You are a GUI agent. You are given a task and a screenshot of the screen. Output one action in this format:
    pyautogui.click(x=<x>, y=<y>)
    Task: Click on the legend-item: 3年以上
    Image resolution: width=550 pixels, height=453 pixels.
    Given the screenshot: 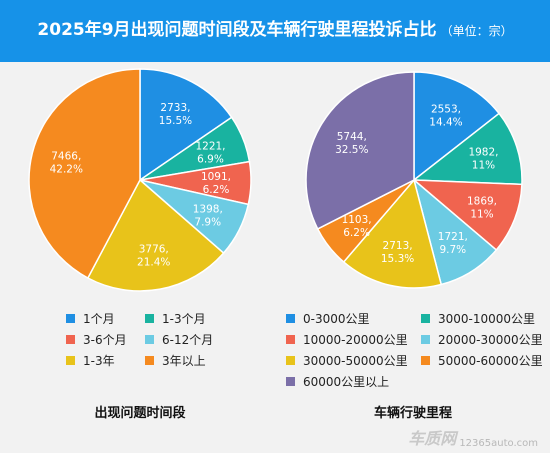 What is the action you would take?
    pyautogui.click(x=175, y=360)
    